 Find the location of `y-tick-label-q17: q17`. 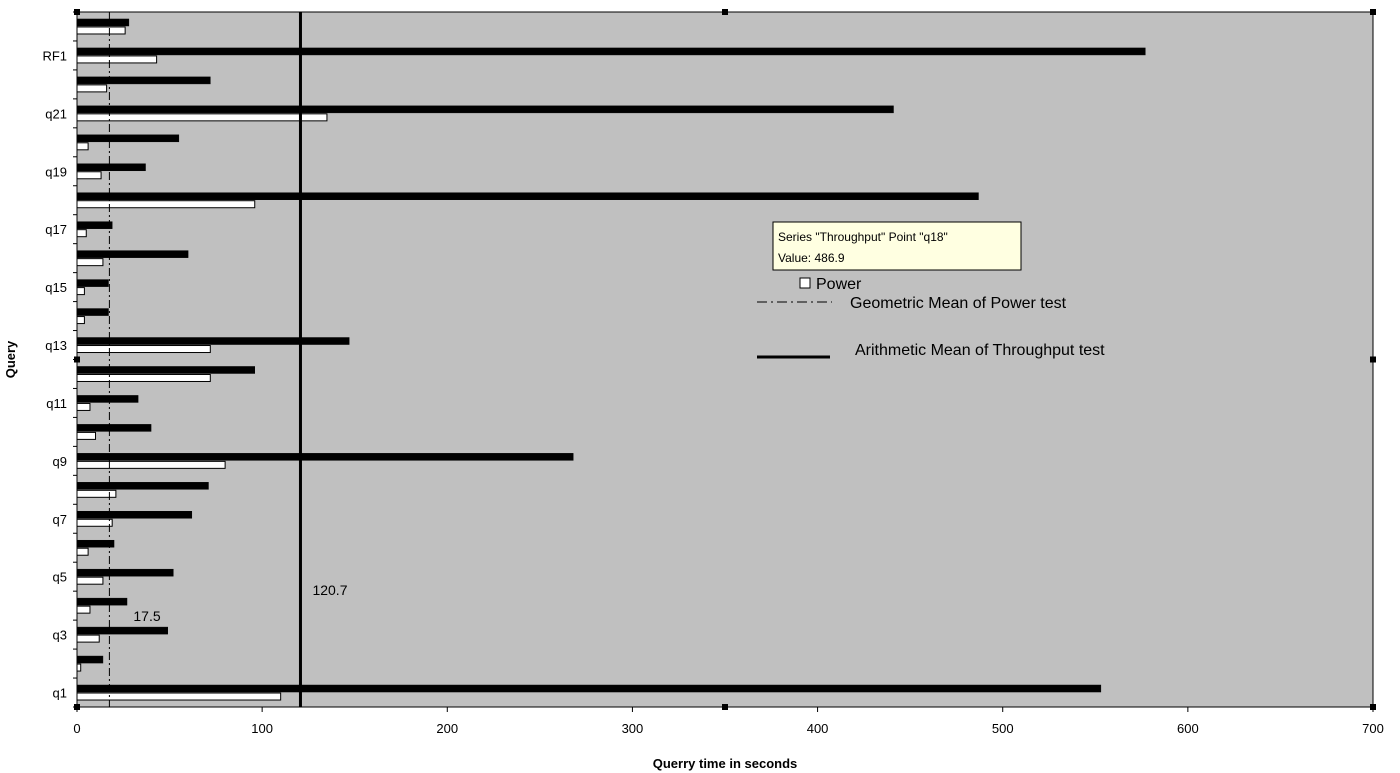

y-tick-label-q17: q17 is located at coordinates (56, 229).